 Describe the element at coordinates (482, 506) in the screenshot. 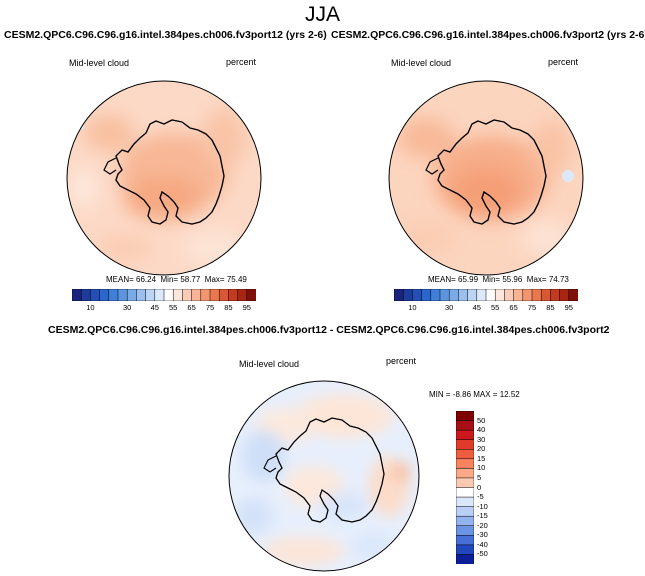

I see `panel3-colorbar-tick-label: -10` at that location.